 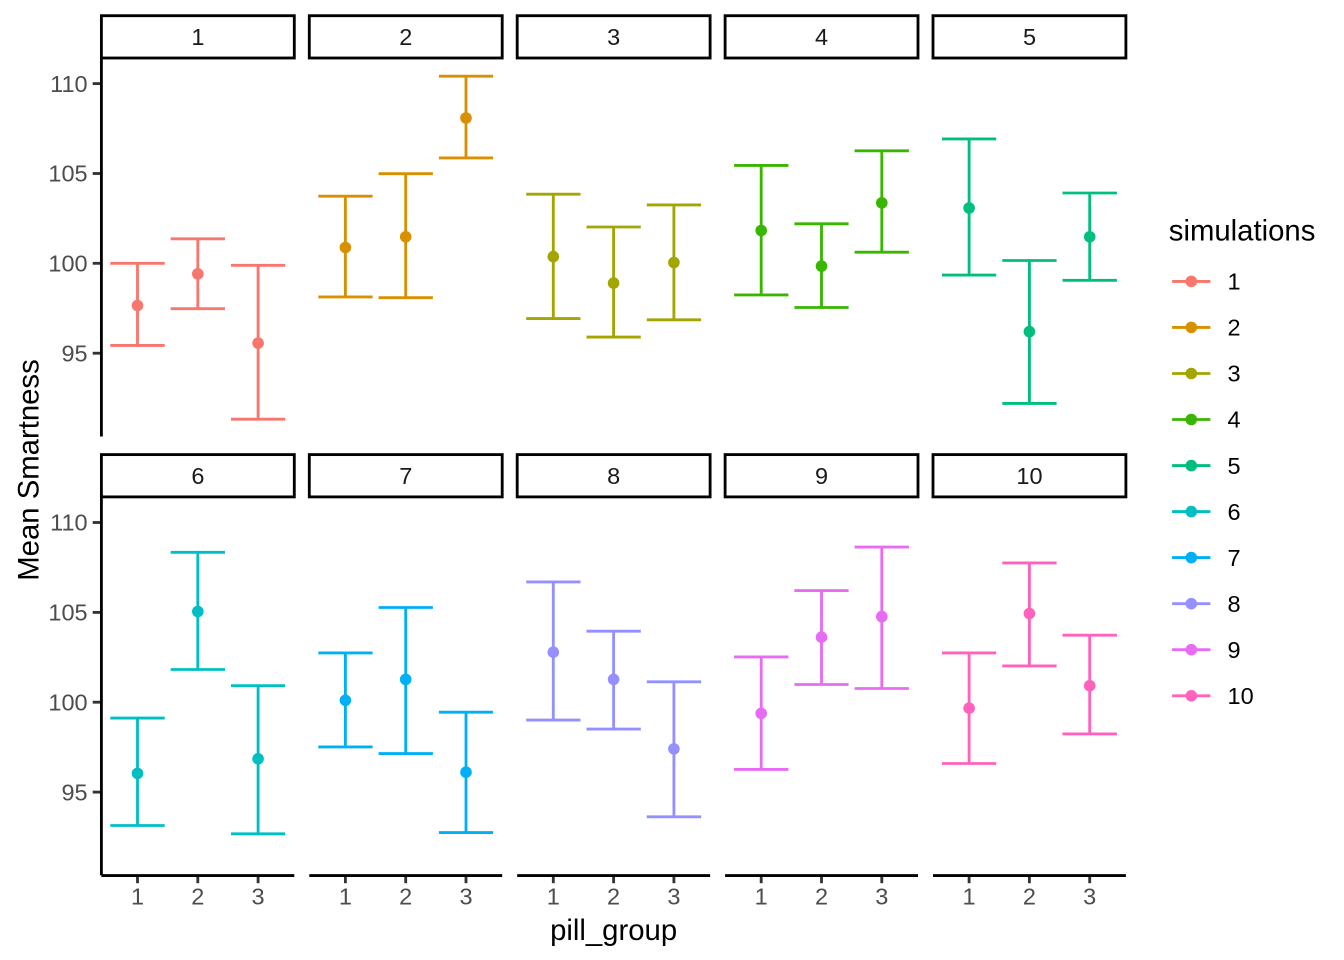 What do you see at coordinates (1242, 231) in the screenshot?
I see `svg-text: simulations` at bounding box center [1242, 231].